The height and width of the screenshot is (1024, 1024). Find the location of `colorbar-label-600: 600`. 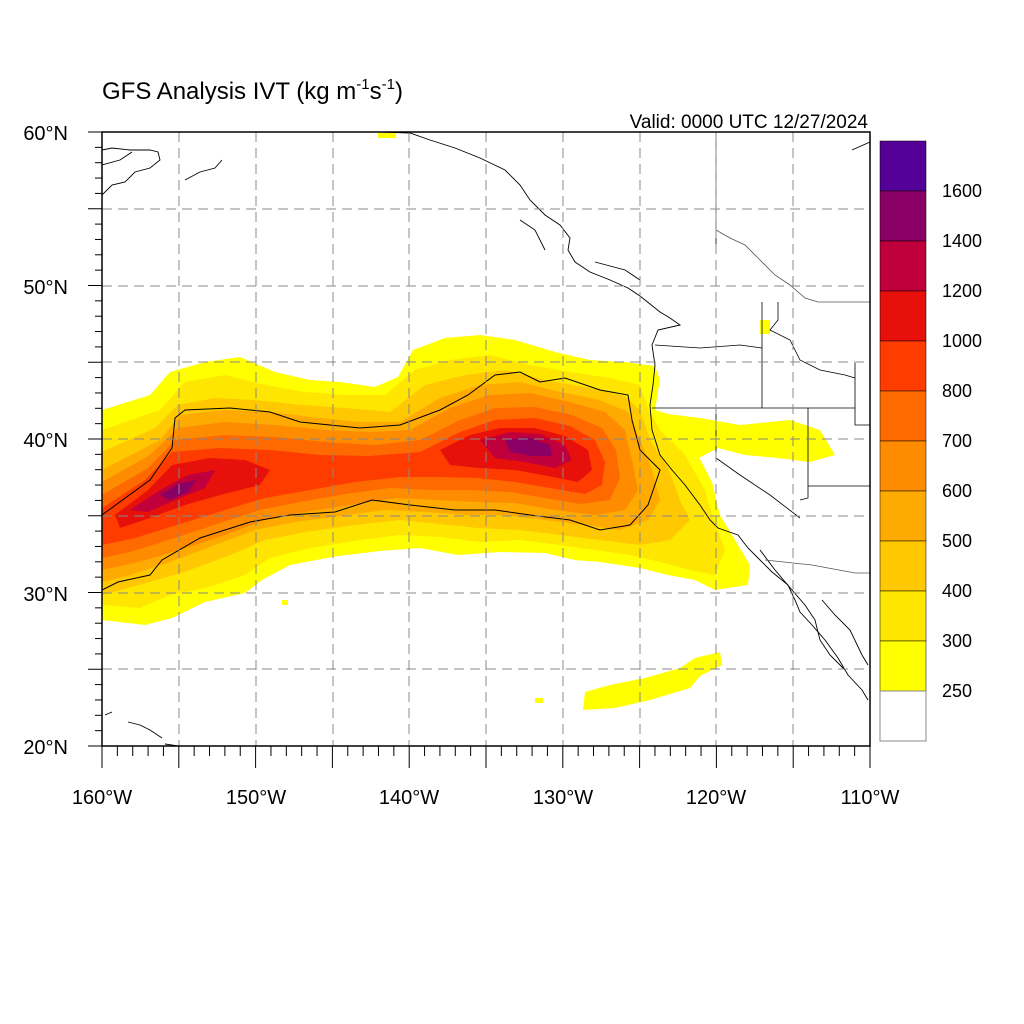

colorbar-label-600: 600 is located at coordinates (957, 491).